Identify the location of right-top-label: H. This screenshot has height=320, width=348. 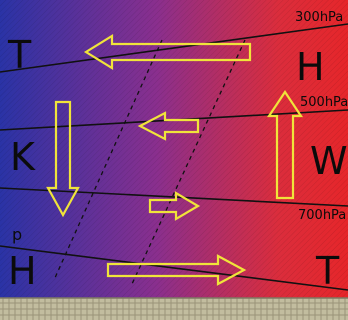
(310, 67).